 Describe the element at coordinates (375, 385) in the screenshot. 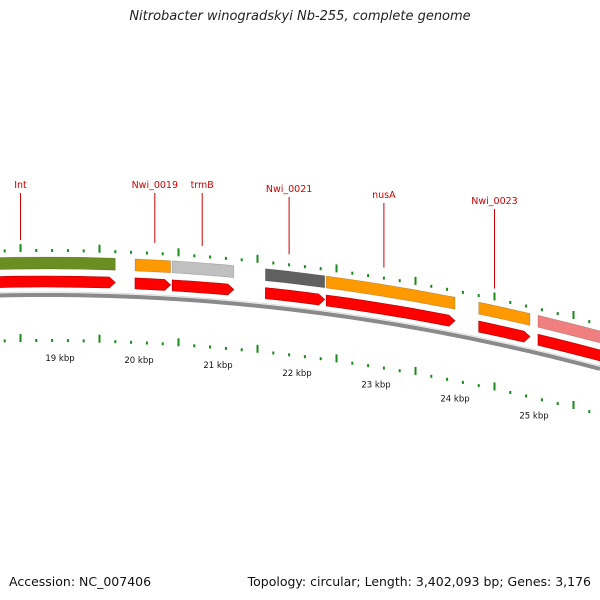

I see `position-label: 23 kbp` at that location.